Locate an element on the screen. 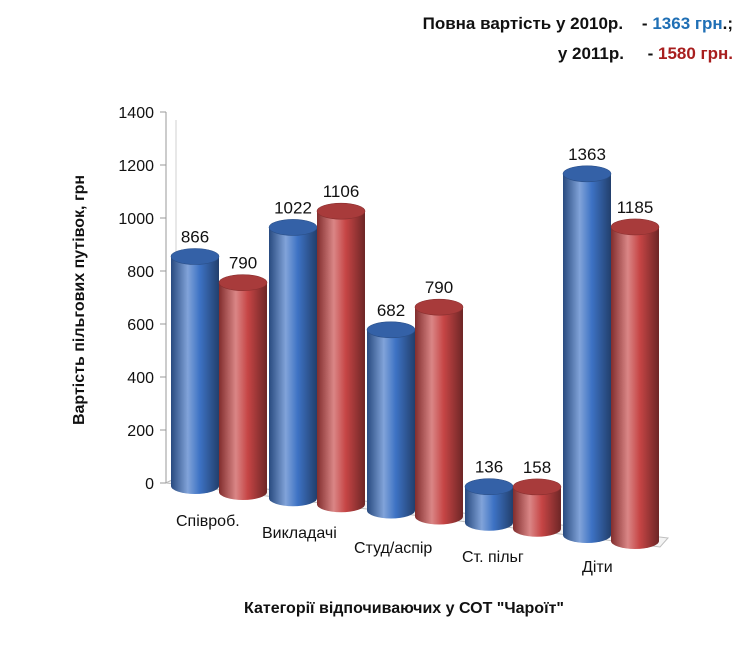 The height and width of the screenshot is (648, 741). total-cost-2011-note: у 2011р. - 1580 грн. is located at coordinates (645, 54).